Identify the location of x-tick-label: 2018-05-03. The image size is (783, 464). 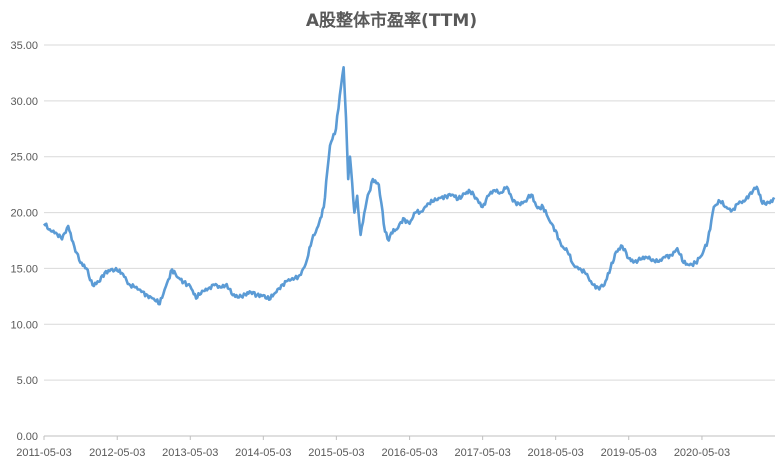
(556, 453).